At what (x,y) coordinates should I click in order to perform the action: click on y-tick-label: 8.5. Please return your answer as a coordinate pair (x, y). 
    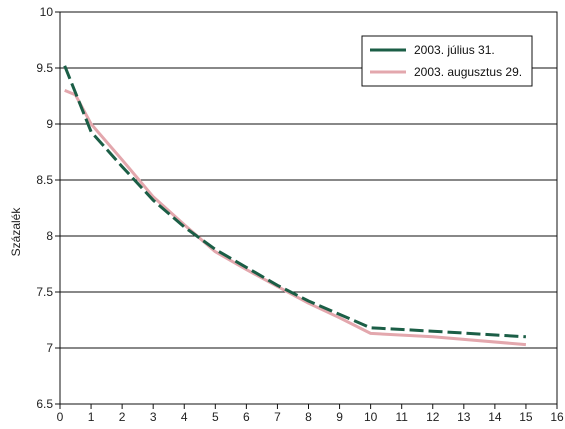
    Looking at the image, I should click on (44, 180).